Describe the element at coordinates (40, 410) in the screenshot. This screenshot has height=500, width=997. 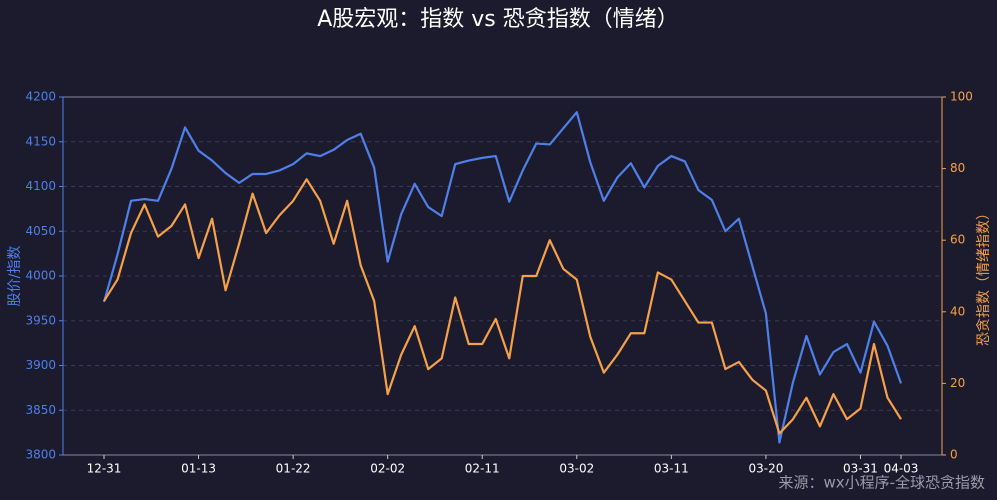
I see `y-tick-label: 3850` at that location.